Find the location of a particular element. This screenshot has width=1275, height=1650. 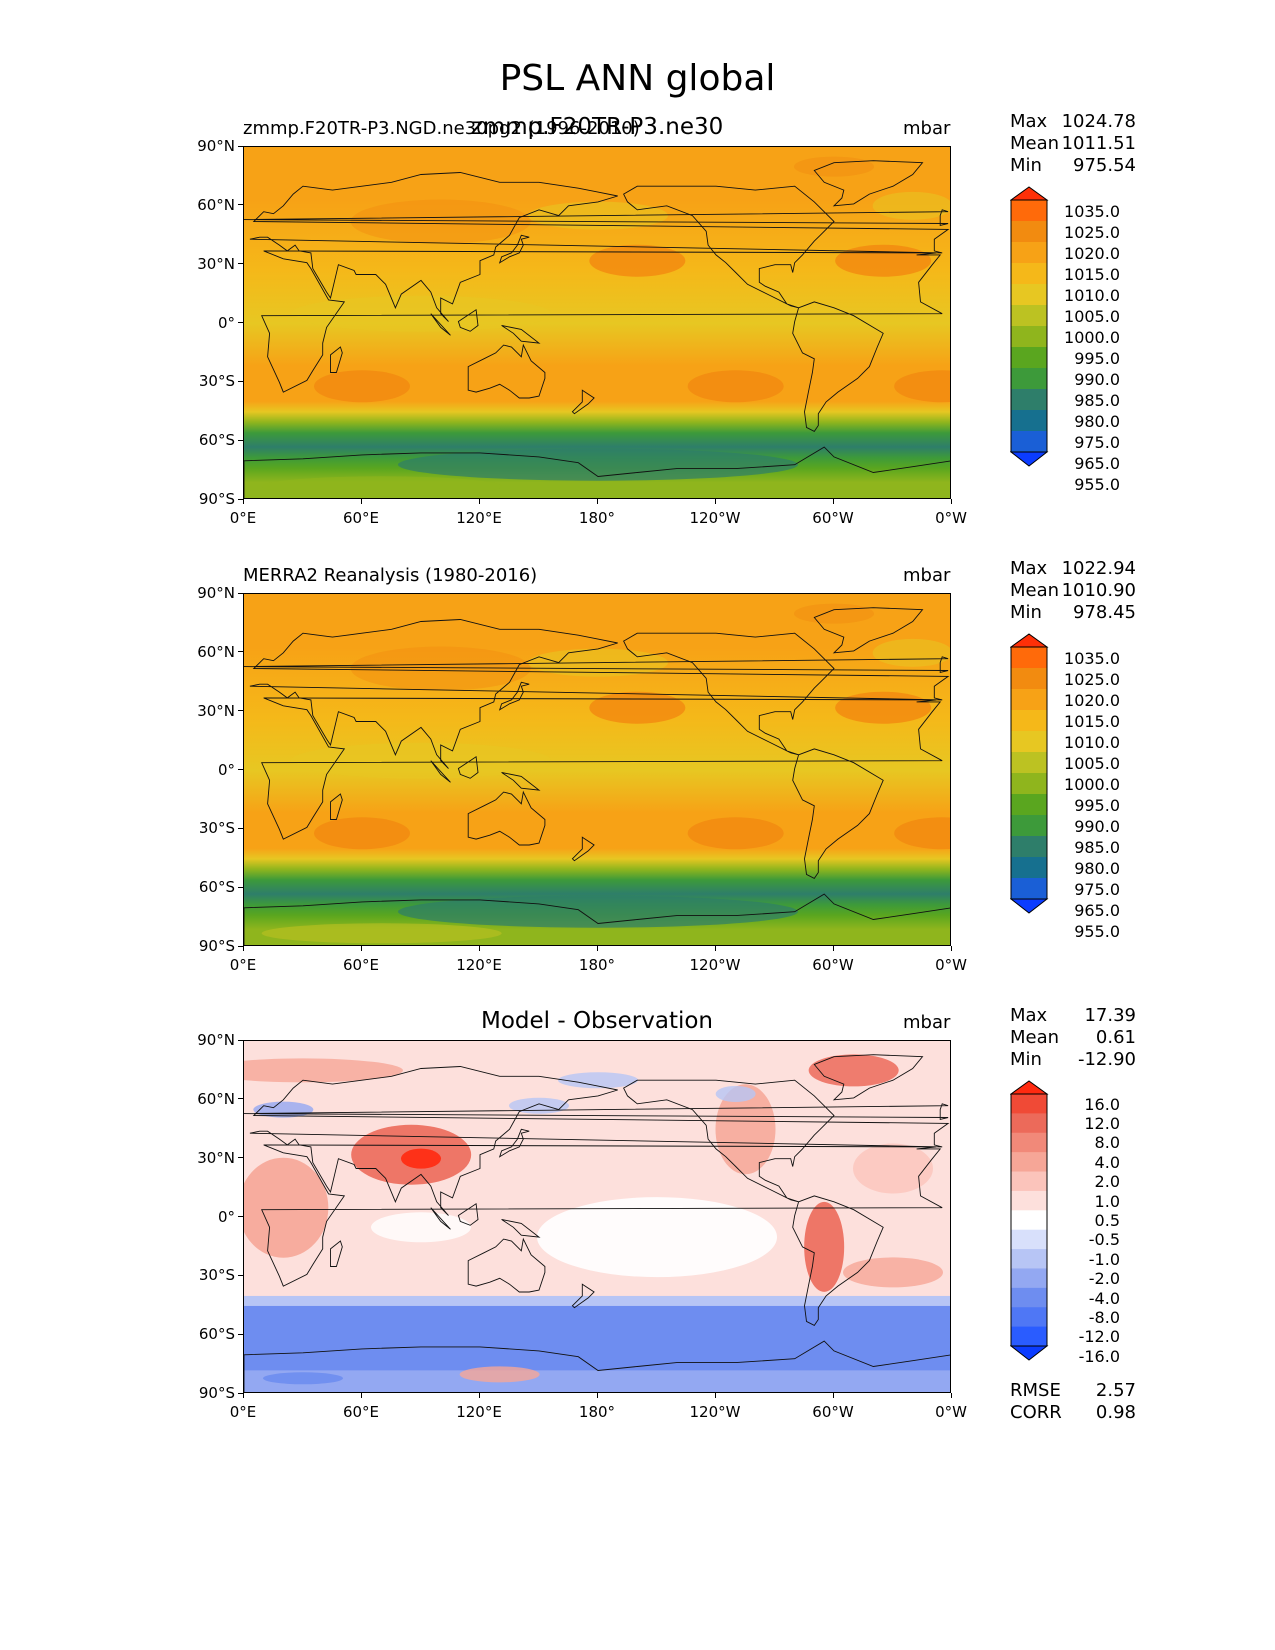

colorbar-label: 990.0 is located at coordinates (1097, 826).